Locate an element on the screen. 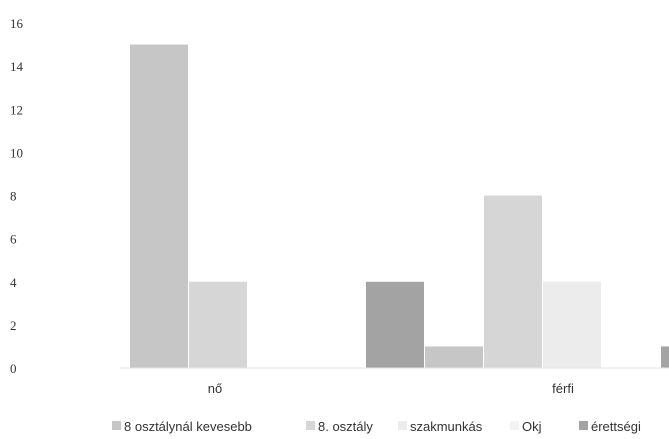 Image resolution: width=669 pixels, height=439 pixels. y-tick-label: 8 is located at coordinates (13, 196).